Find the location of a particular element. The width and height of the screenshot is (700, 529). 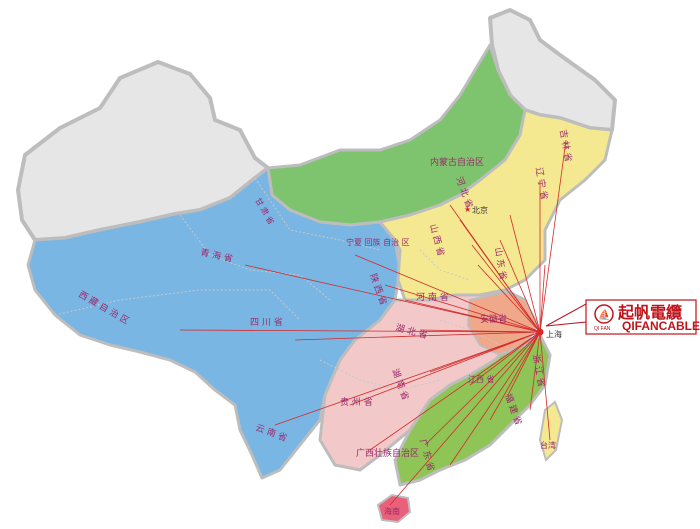

label-anhui: 安徽省 is located at coordinates (493, 319).